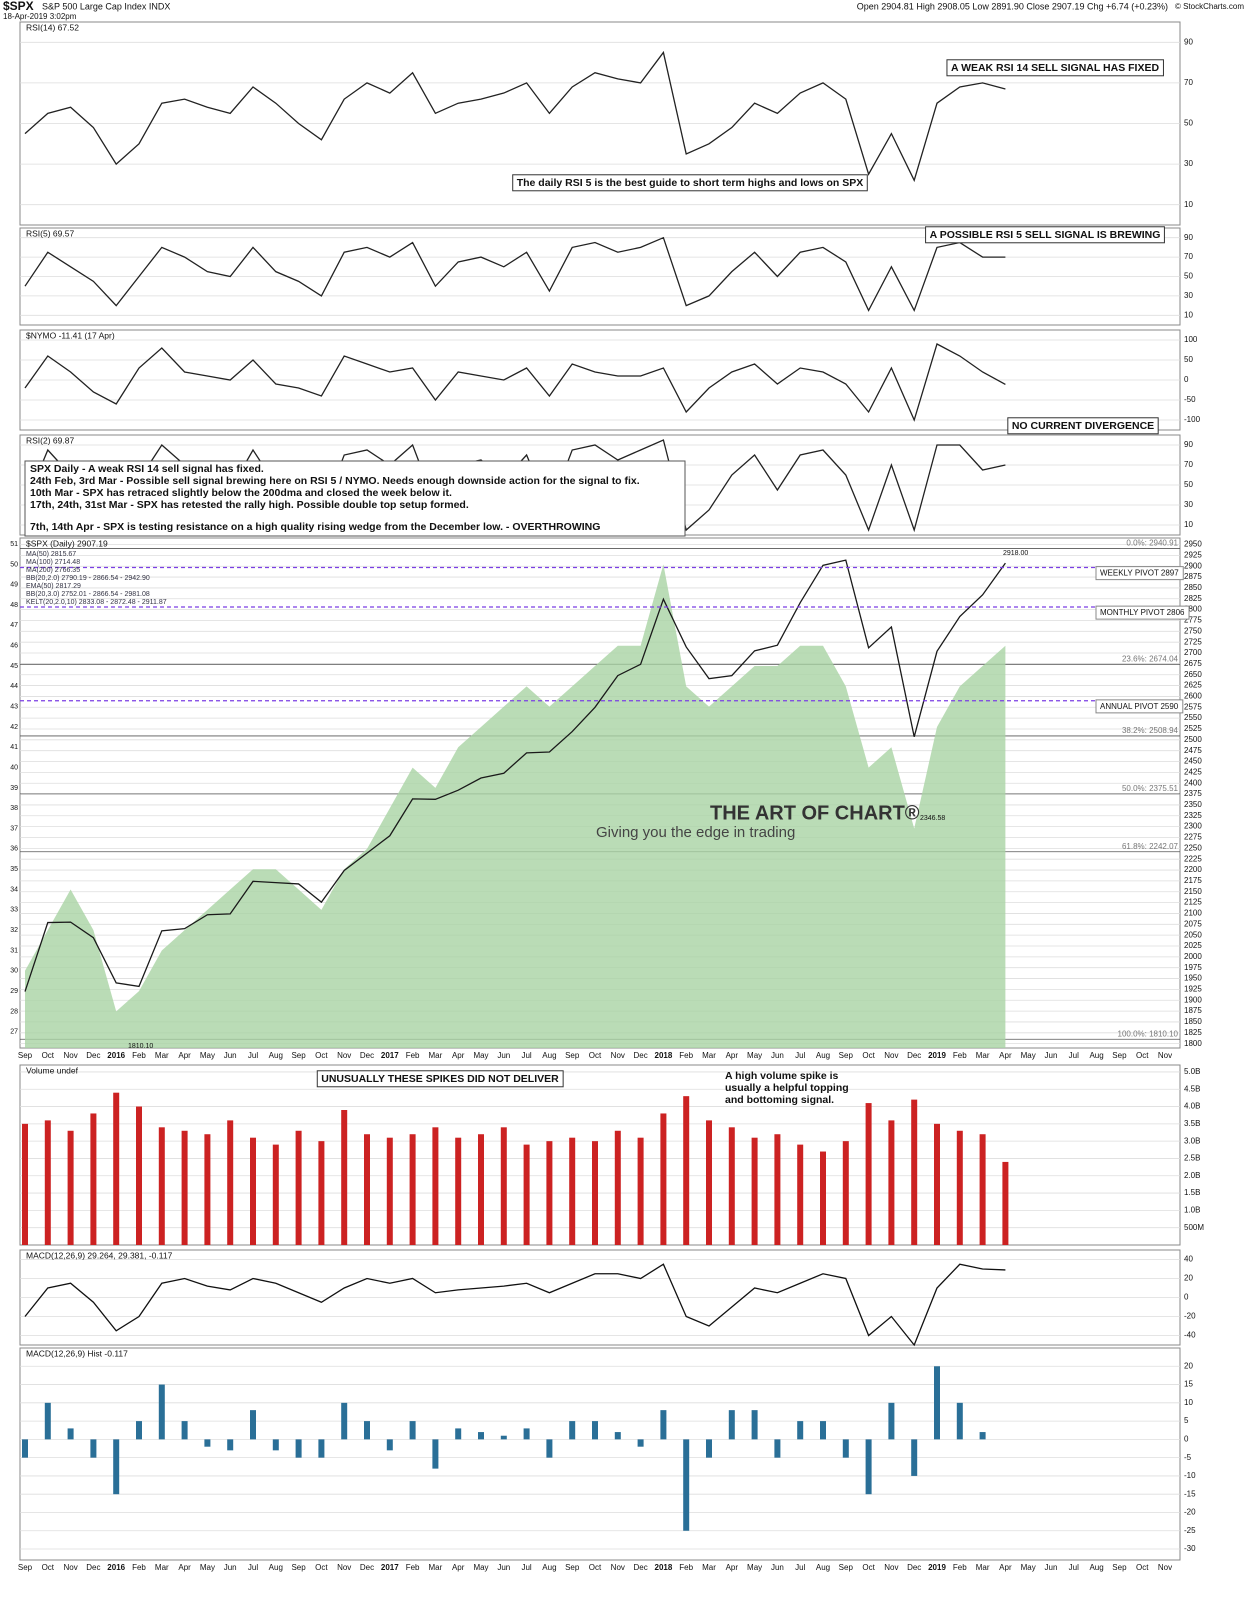 The width and height of the screenshot is (1247, 1600). I want to click on panel-label: $SPX (Daily) 2907.19, so click(67, 543).